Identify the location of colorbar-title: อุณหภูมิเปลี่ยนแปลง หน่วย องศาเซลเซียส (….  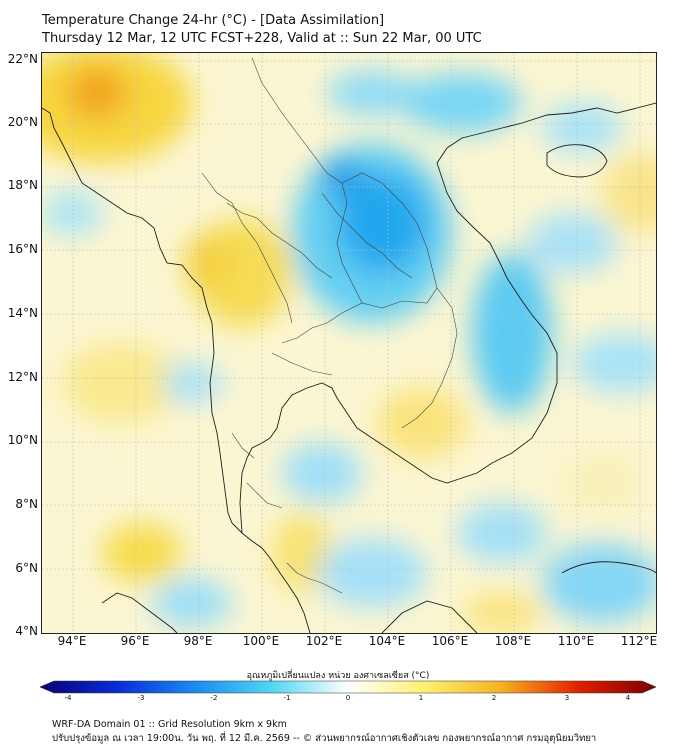
(338, 676).